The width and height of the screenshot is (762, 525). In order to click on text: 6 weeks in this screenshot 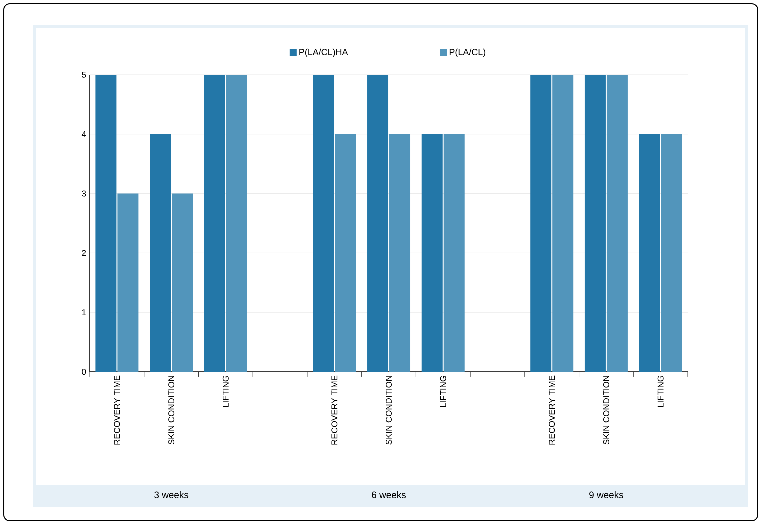, I will do `click(389, 495)`.